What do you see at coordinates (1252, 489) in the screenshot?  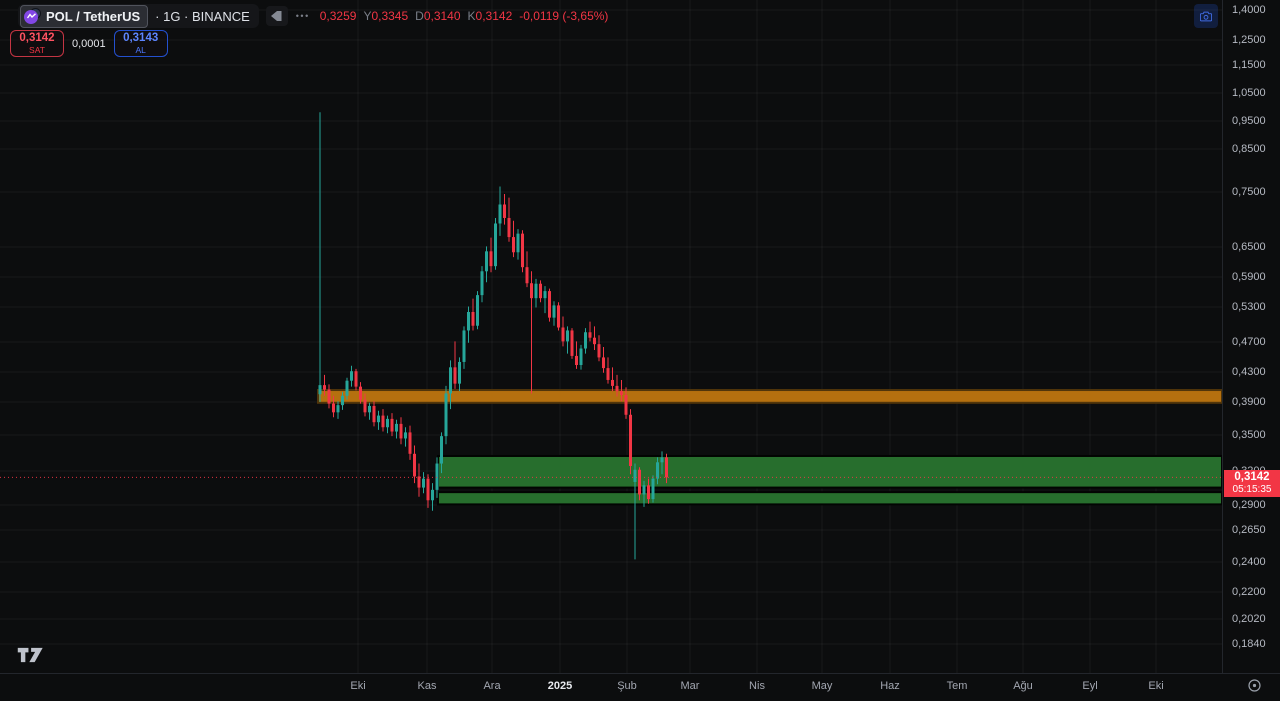 I see `bar-countdown: 05:15:35` at bounding box center [1252, 489].